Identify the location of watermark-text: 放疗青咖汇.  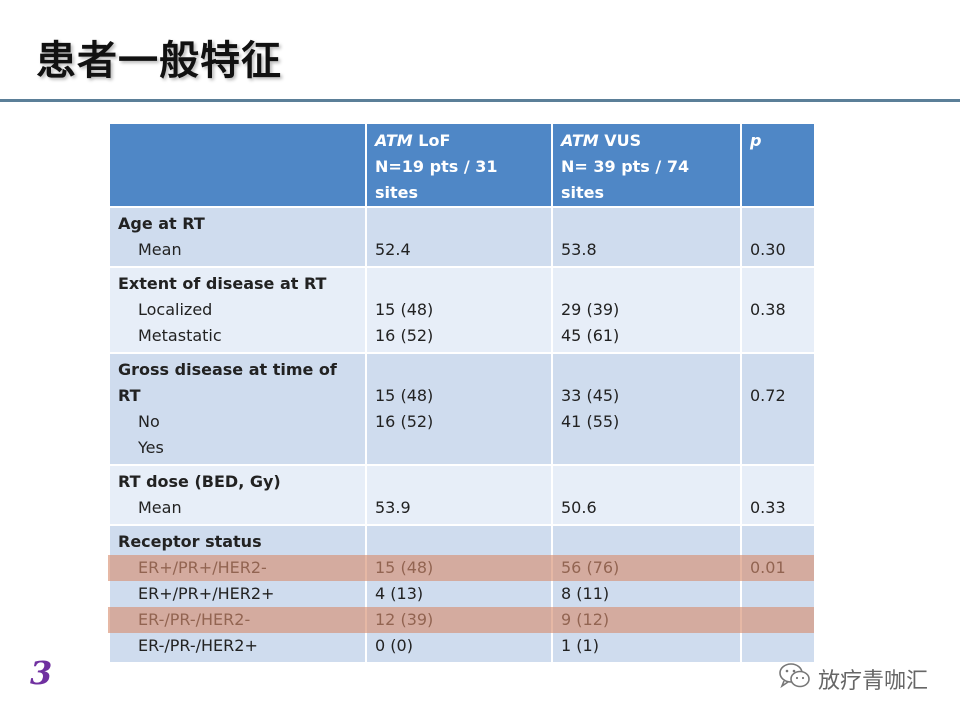
(872, 681).